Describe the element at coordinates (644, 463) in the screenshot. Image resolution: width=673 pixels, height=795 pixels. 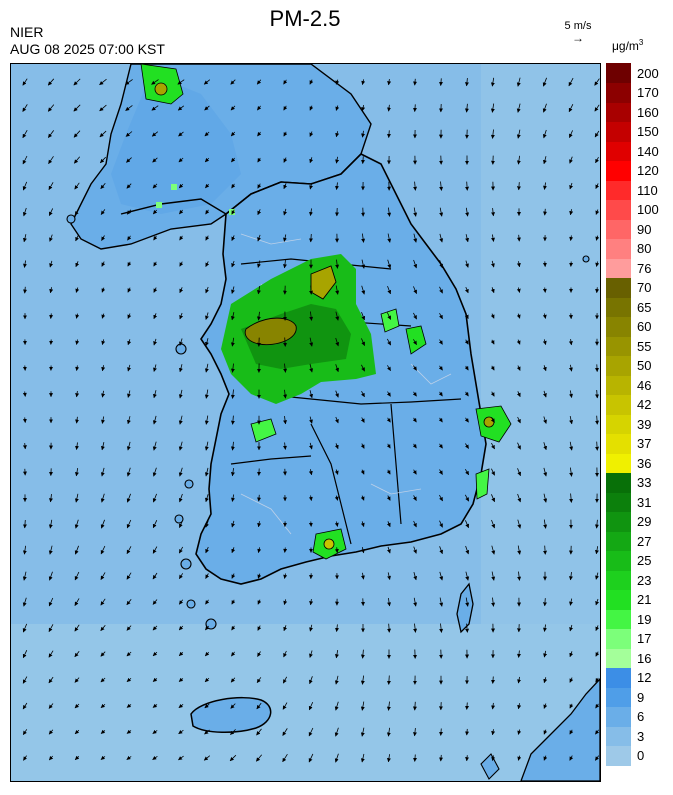
I see `legend-tick: 36` at that location.